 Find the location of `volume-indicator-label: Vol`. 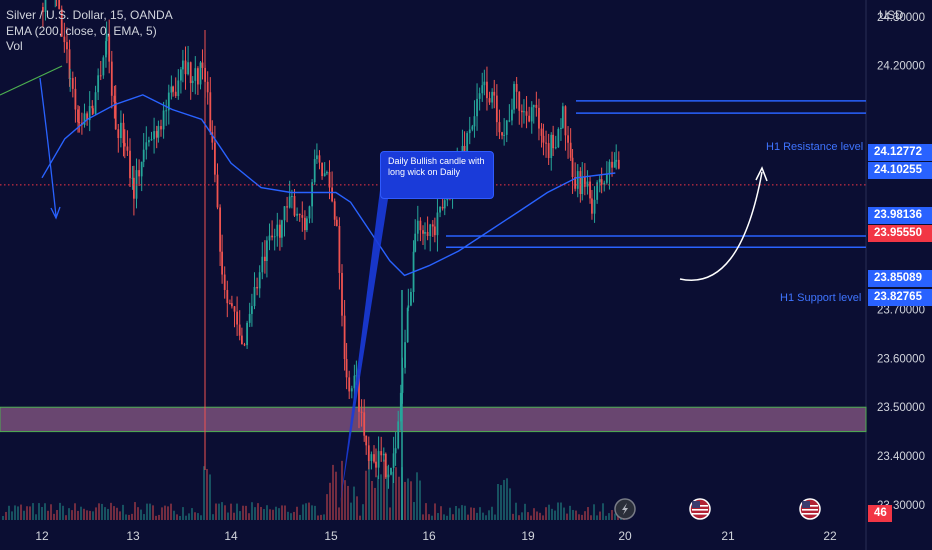

volume-indicator-label: Vol is located at coordinates (14, 46).